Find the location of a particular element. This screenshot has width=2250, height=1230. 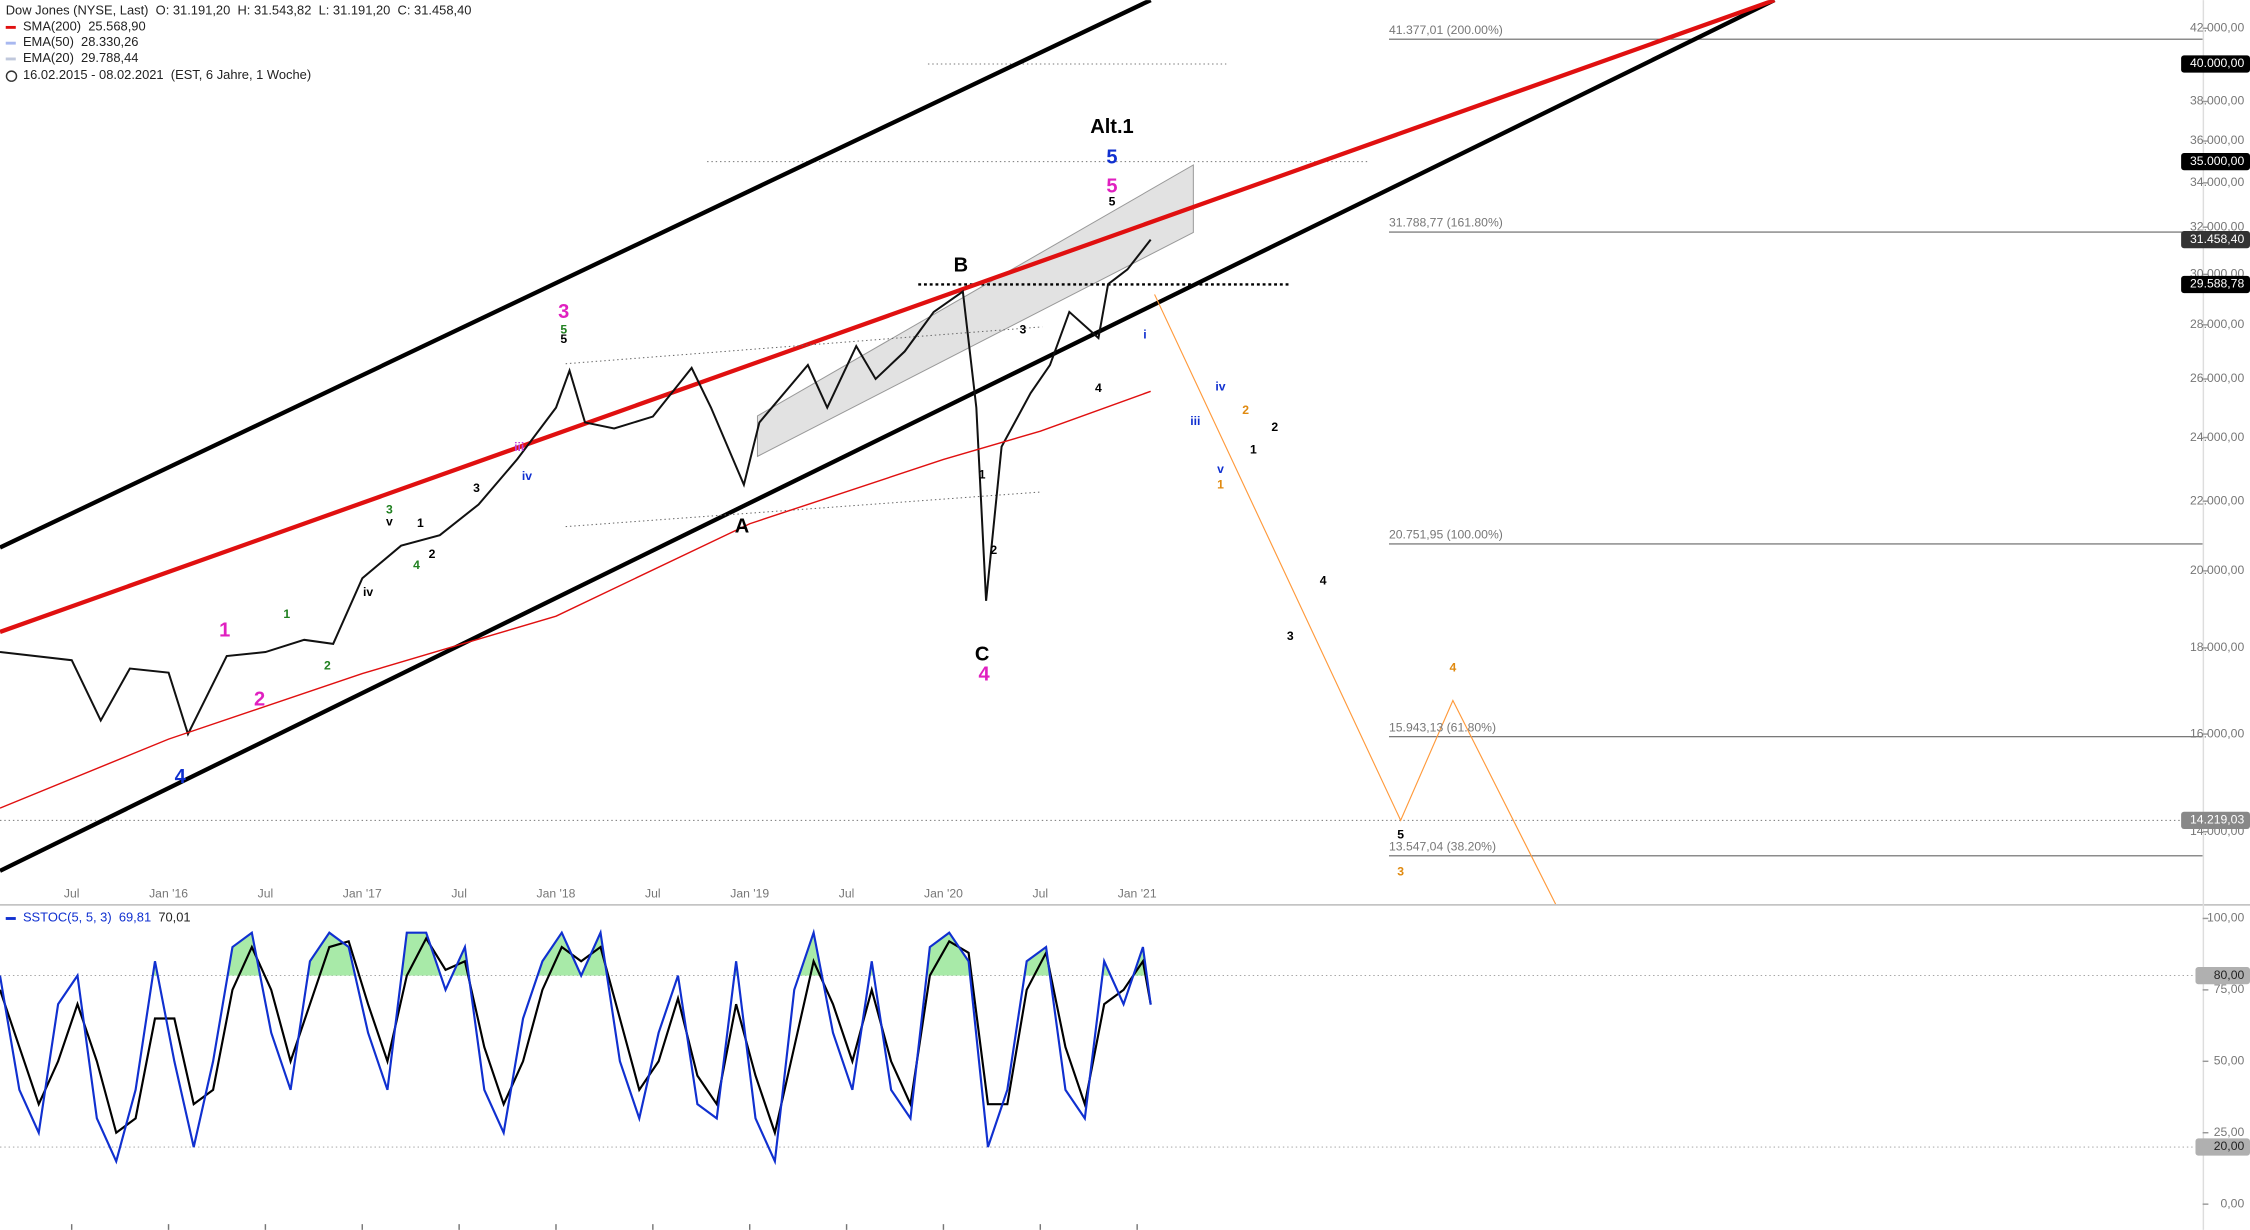

fib-label: 41.377,01 (200.00%) is located at coordinates (1446, 30).